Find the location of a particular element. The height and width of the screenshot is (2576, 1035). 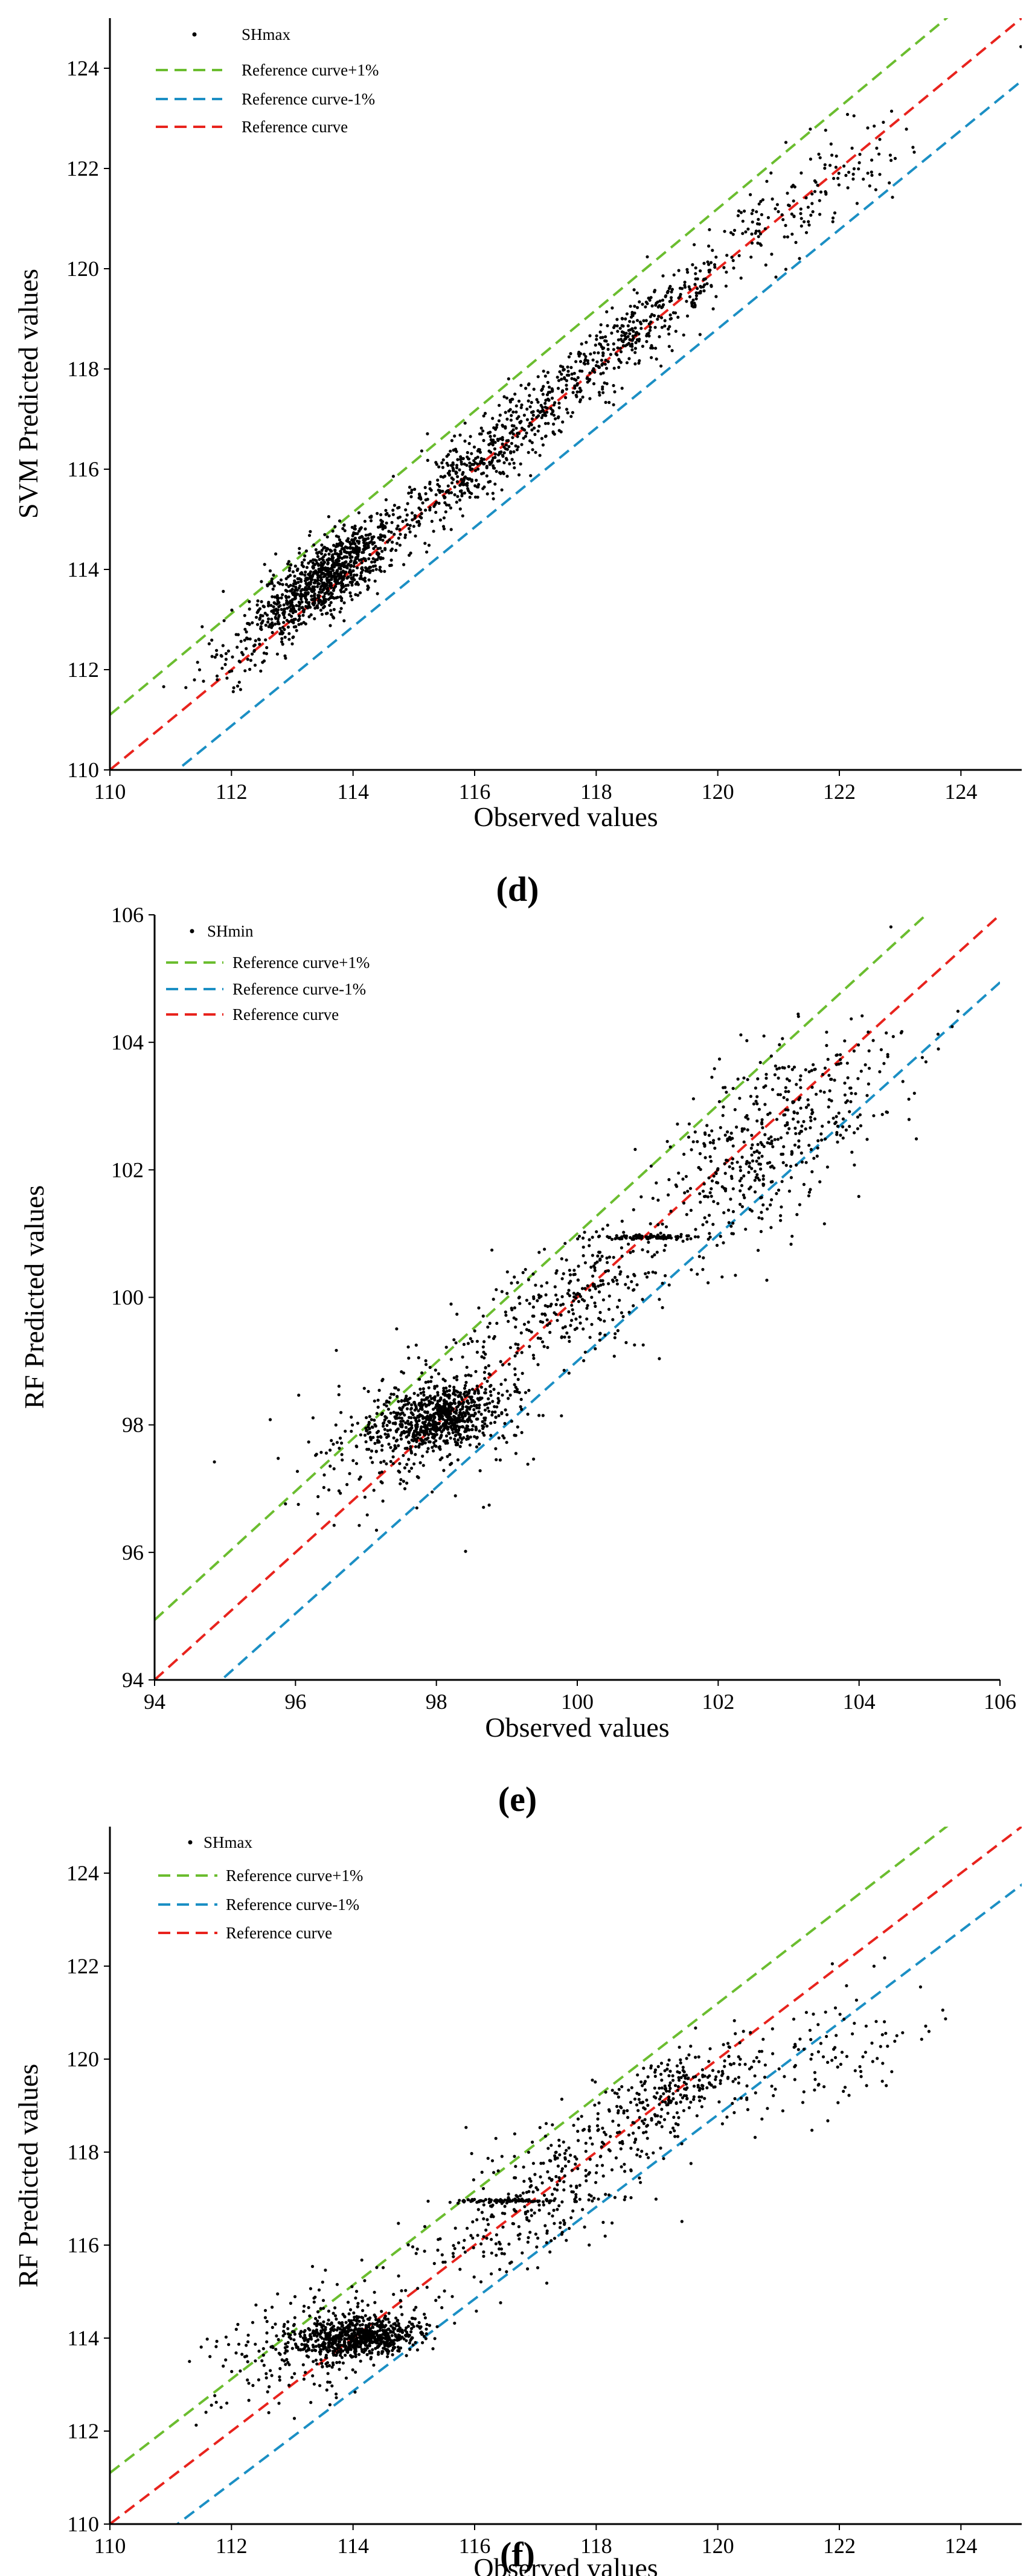

y-tick-label-e-5: 104 is located at coordinates (127, 1042).